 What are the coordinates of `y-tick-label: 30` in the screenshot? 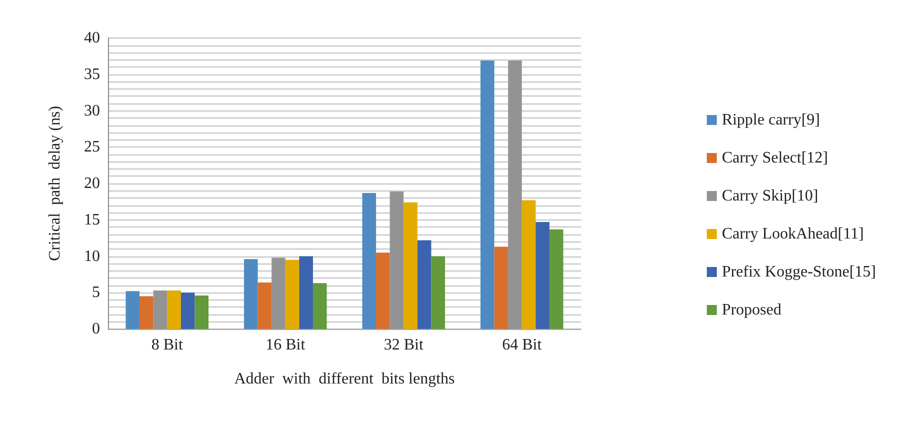 It's located at (92, 111).